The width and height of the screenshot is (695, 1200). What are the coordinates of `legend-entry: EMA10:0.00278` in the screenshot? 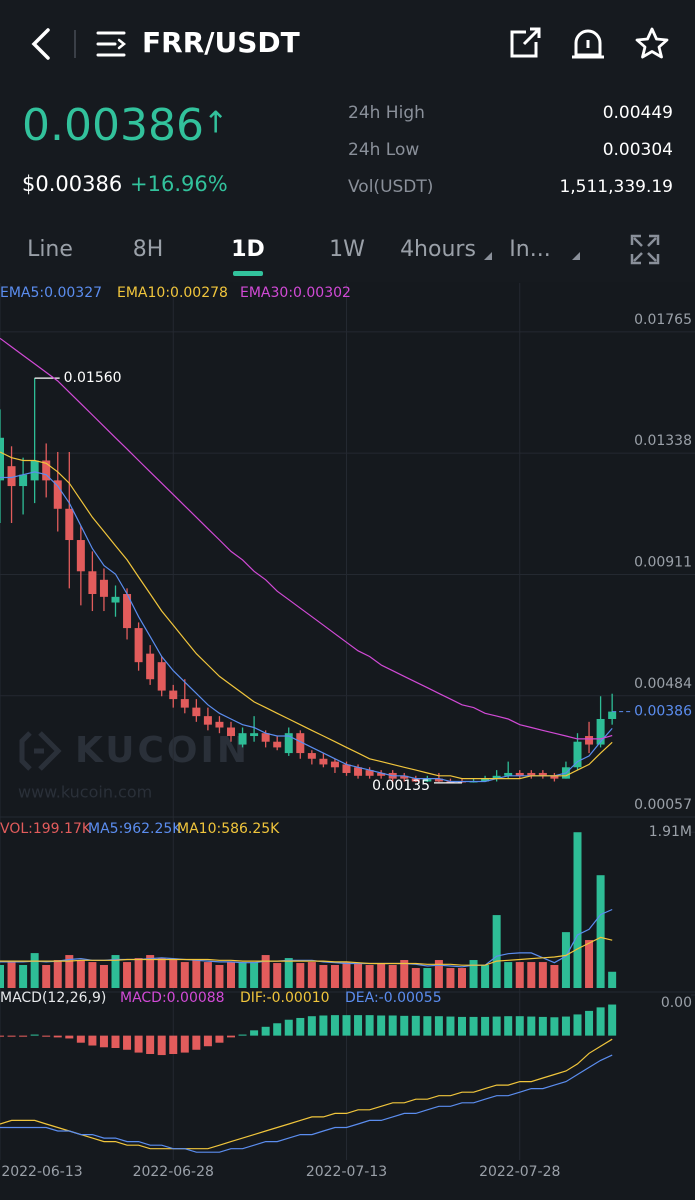 It's located at (172, 293).